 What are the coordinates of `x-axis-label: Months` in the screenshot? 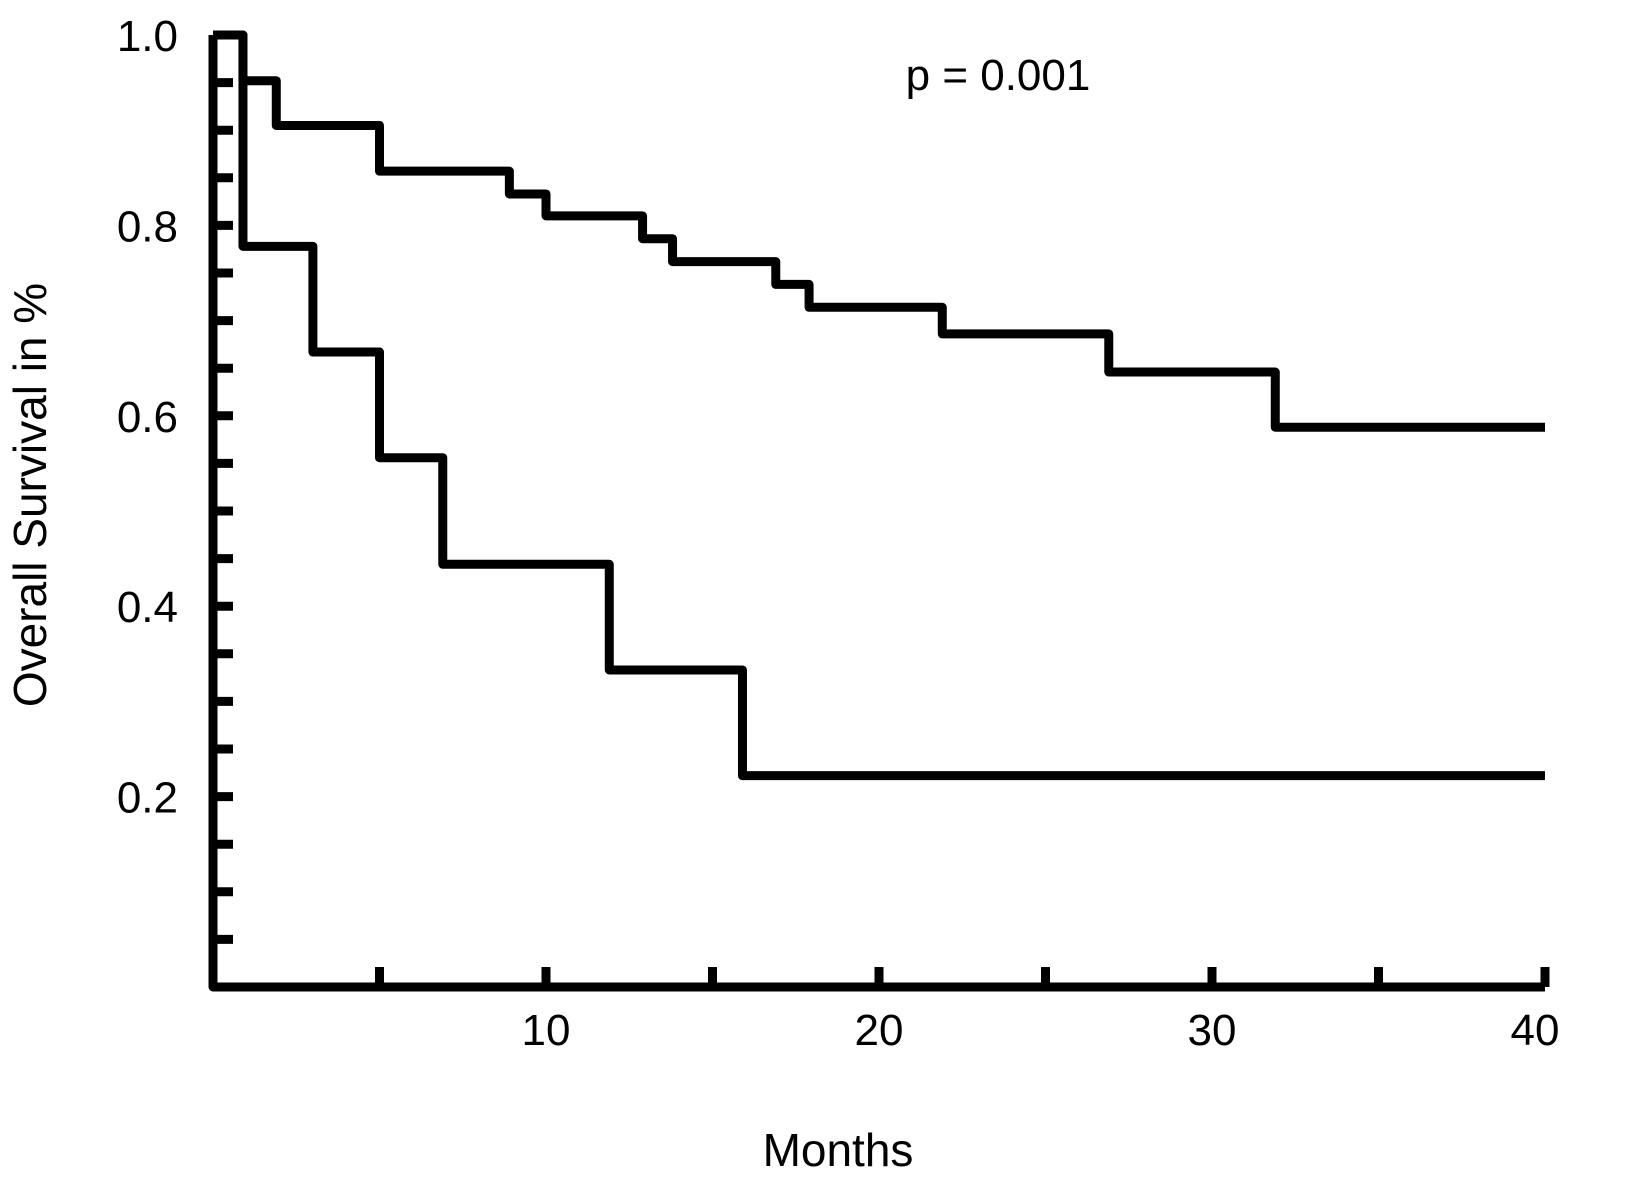 It's located at (838, 1150).